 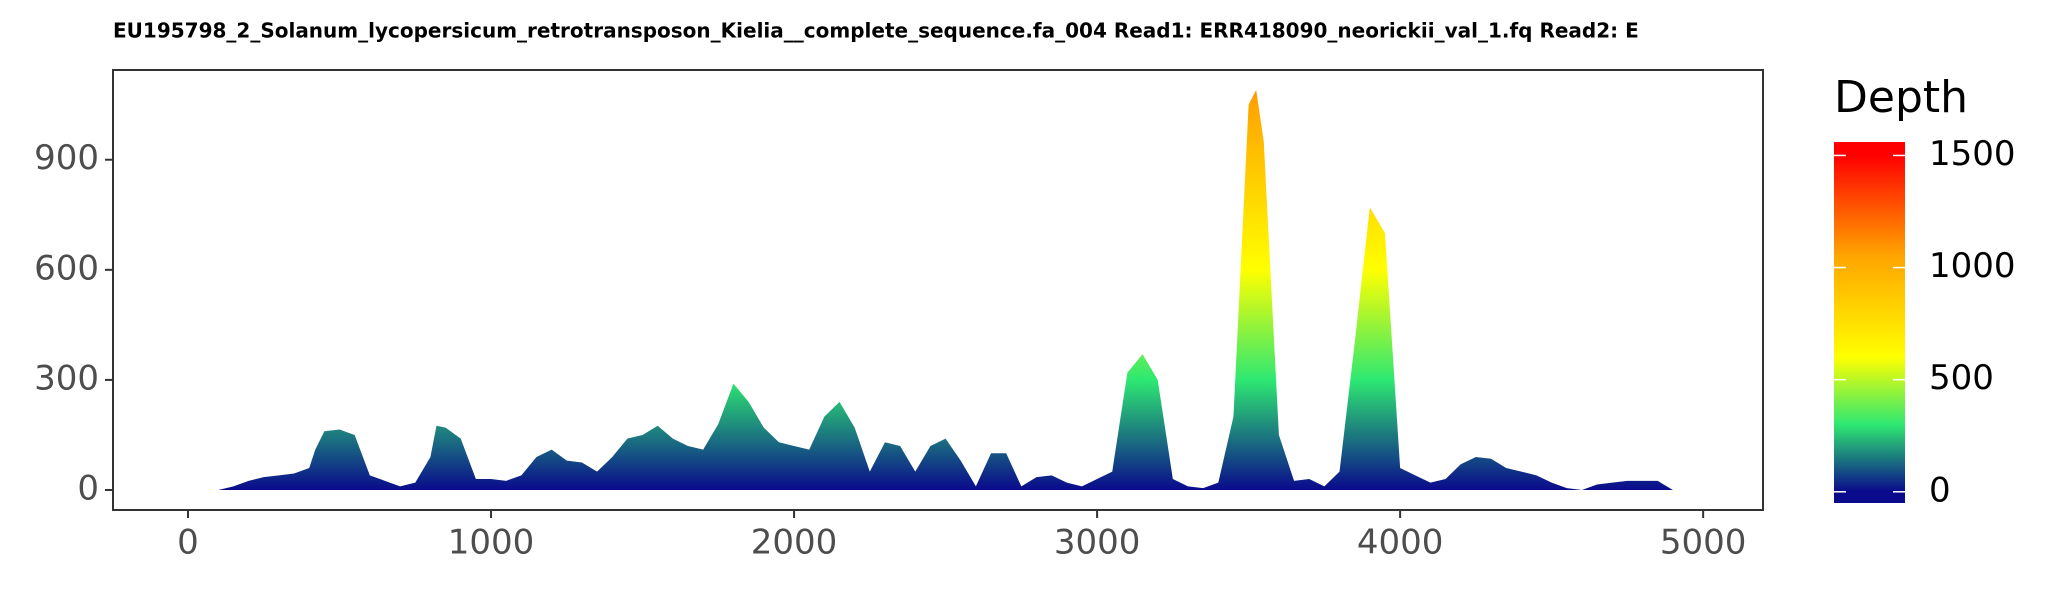 What do you see at coordinates (1097, 543) in the screenshot?
I see `x-tick-label: 3000` at bounding box center [1097, 543].